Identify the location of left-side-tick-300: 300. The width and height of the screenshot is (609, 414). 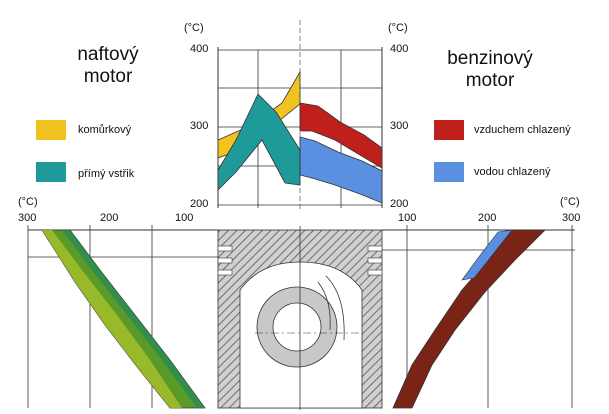
(27, 218).